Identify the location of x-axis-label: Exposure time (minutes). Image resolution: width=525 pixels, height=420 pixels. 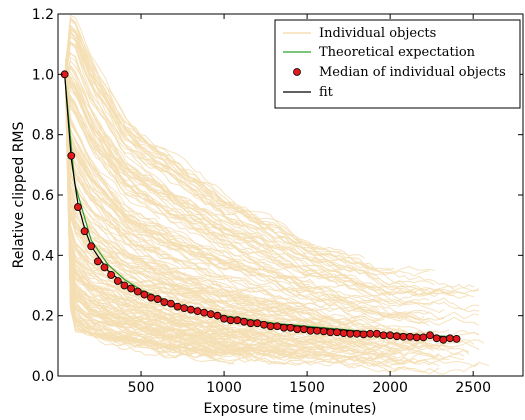
(290, 409).